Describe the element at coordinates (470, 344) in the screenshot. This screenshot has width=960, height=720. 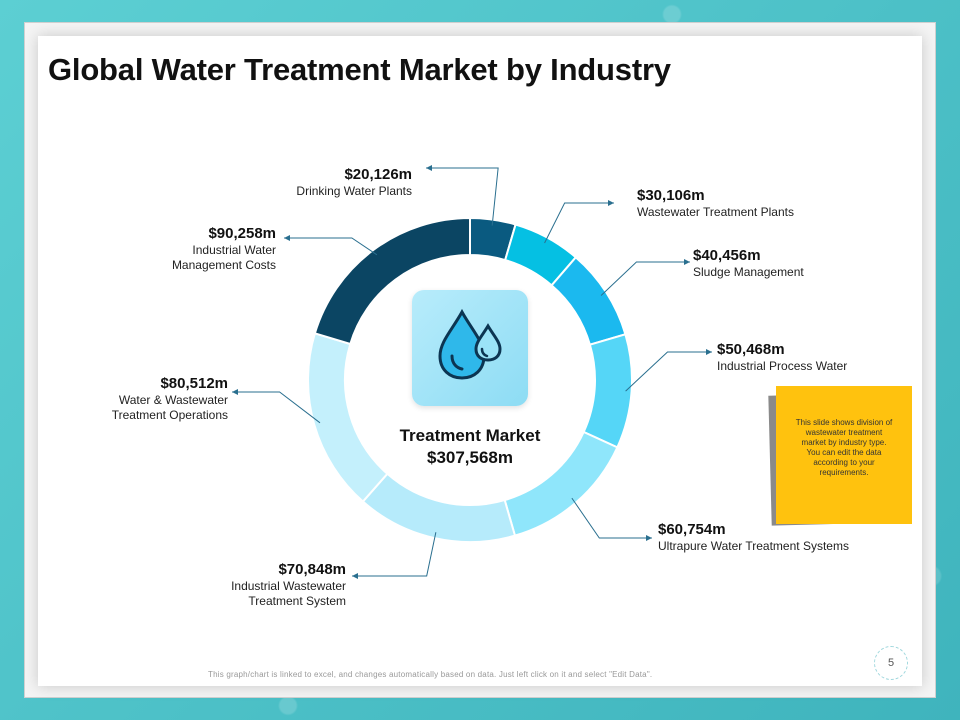
I see `water-drops-icon` at that location.